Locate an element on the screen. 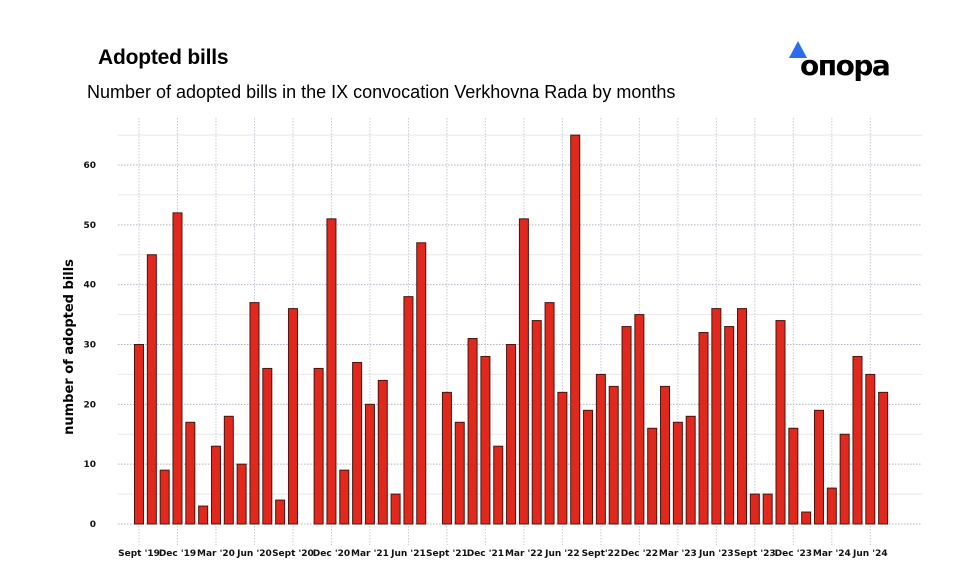 The width and height of the screenshot is (966, 585). chart-title: Adopted bills is located at coordinates (163, 57).